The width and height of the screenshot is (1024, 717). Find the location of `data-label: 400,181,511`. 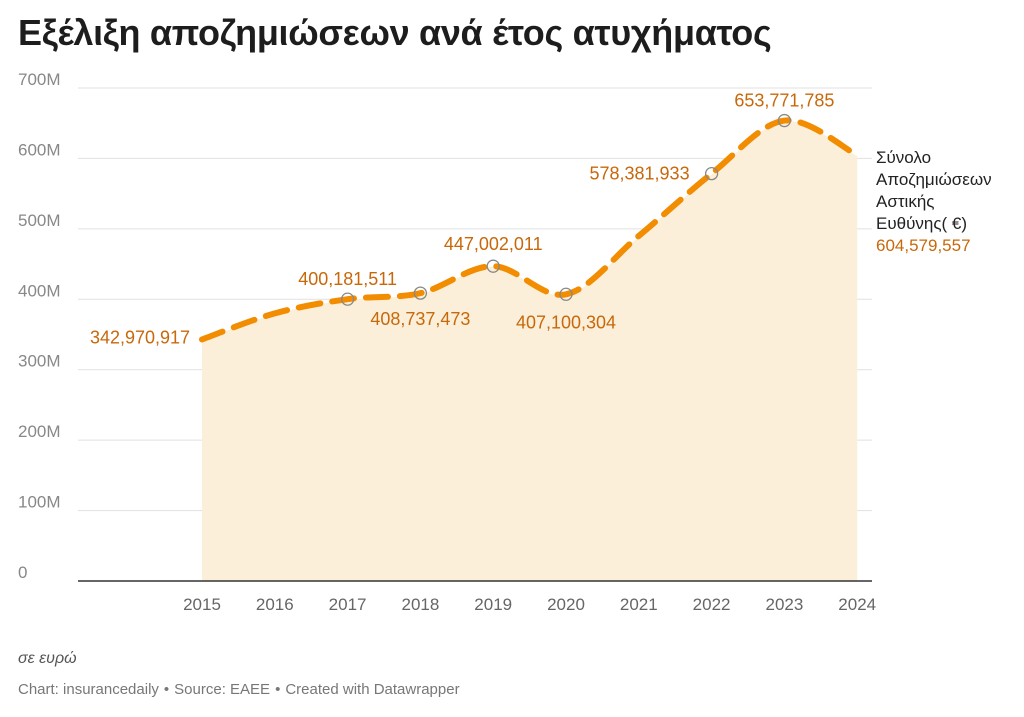

data-label: 400,181,511 is located at coordinates (347, 279).